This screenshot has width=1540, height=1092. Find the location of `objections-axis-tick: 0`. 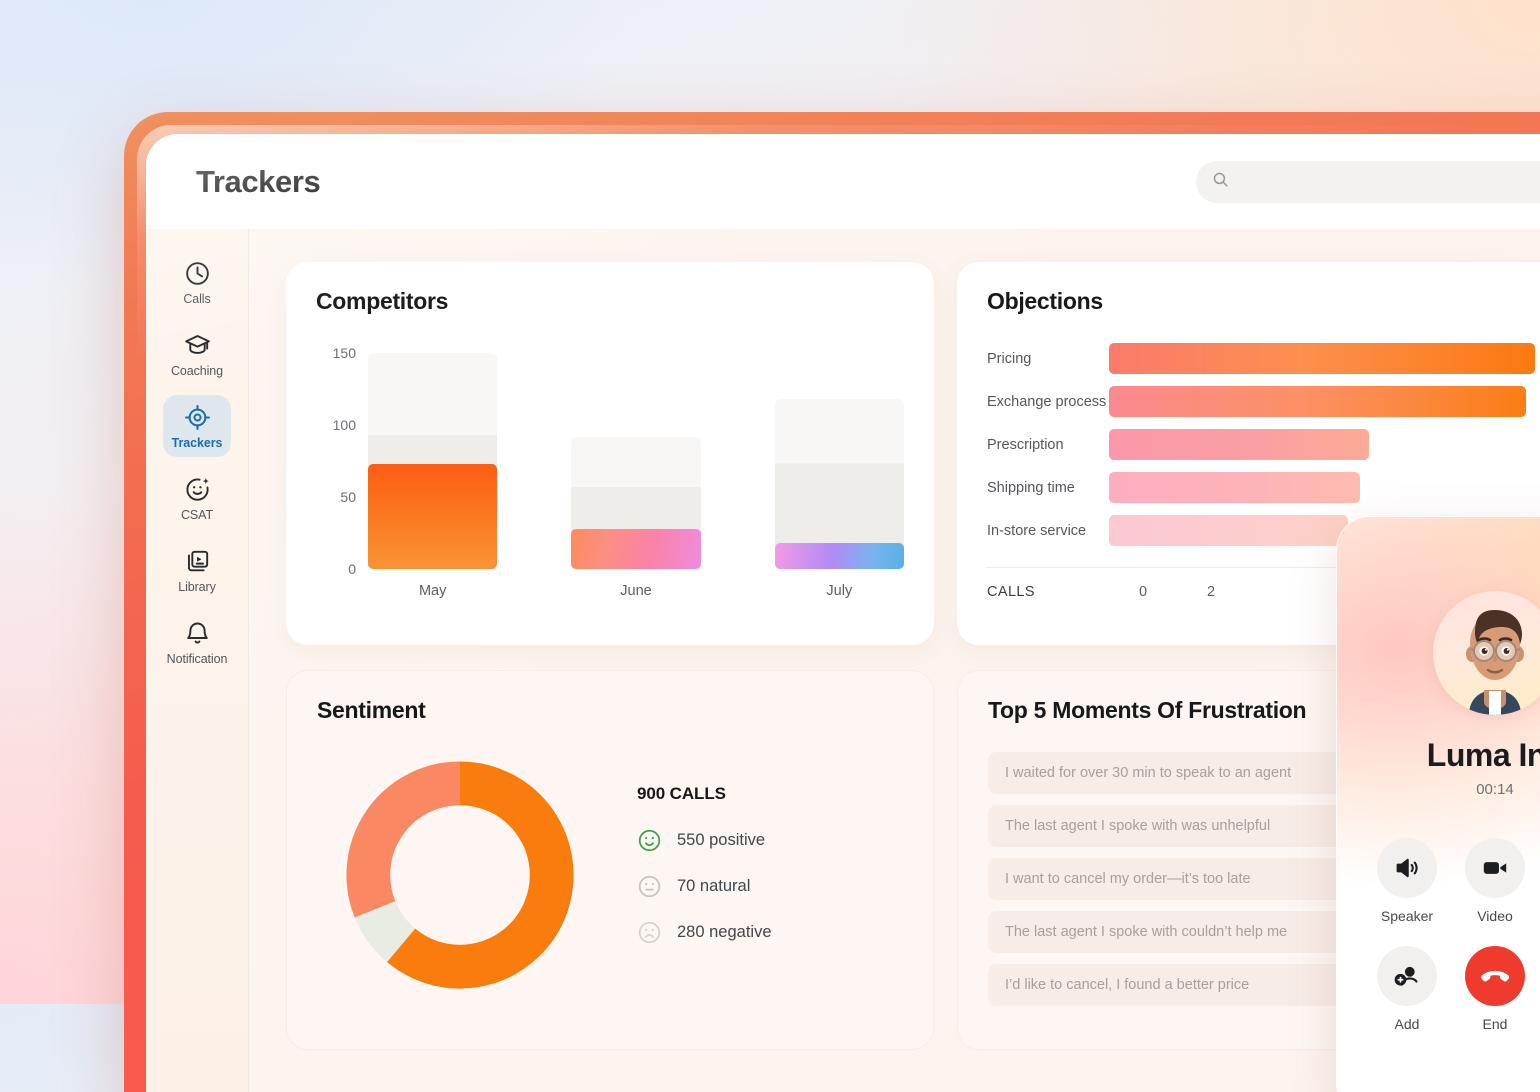

objections-axis-tick: 0 is located at coordinates (1143, 592).